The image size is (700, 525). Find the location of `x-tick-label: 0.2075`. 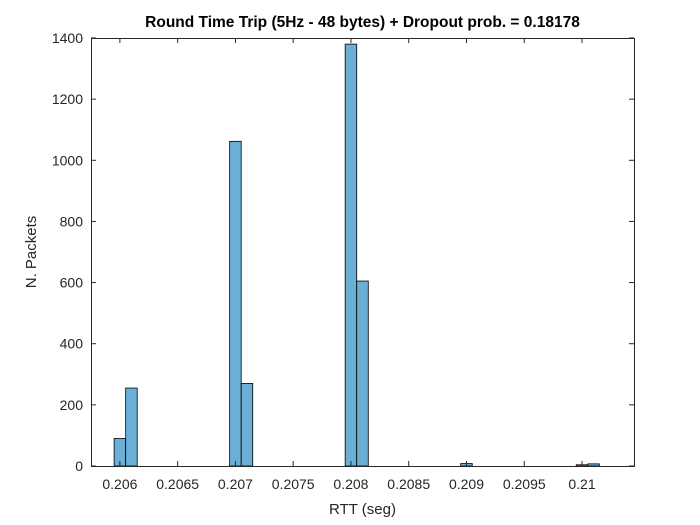

x-tick-label: 0.2075 is located at coordinates (293, 484).